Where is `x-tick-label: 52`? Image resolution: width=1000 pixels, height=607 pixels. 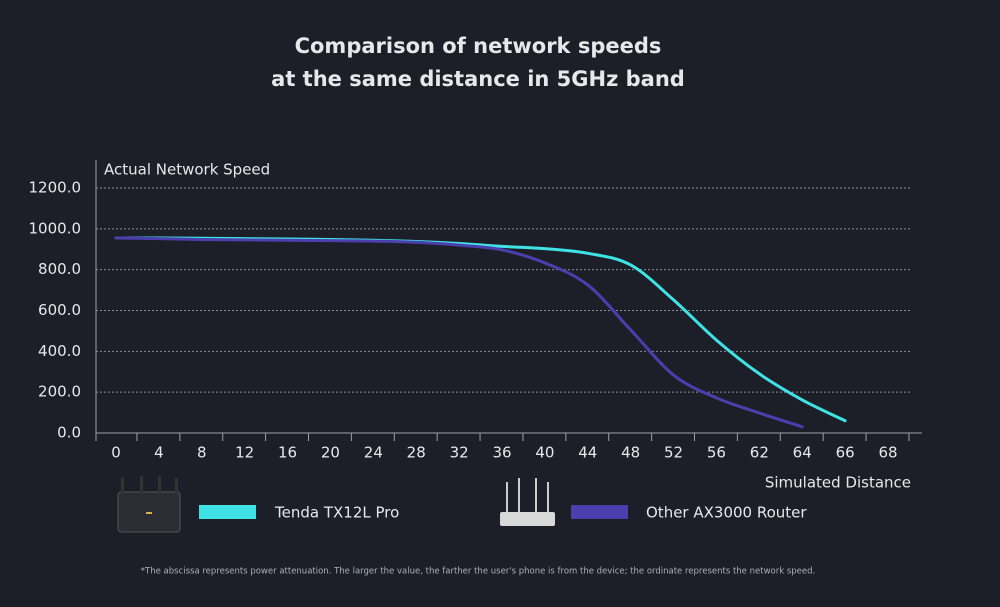 x-tick-label: 52 is located at coordinates (673, 453).